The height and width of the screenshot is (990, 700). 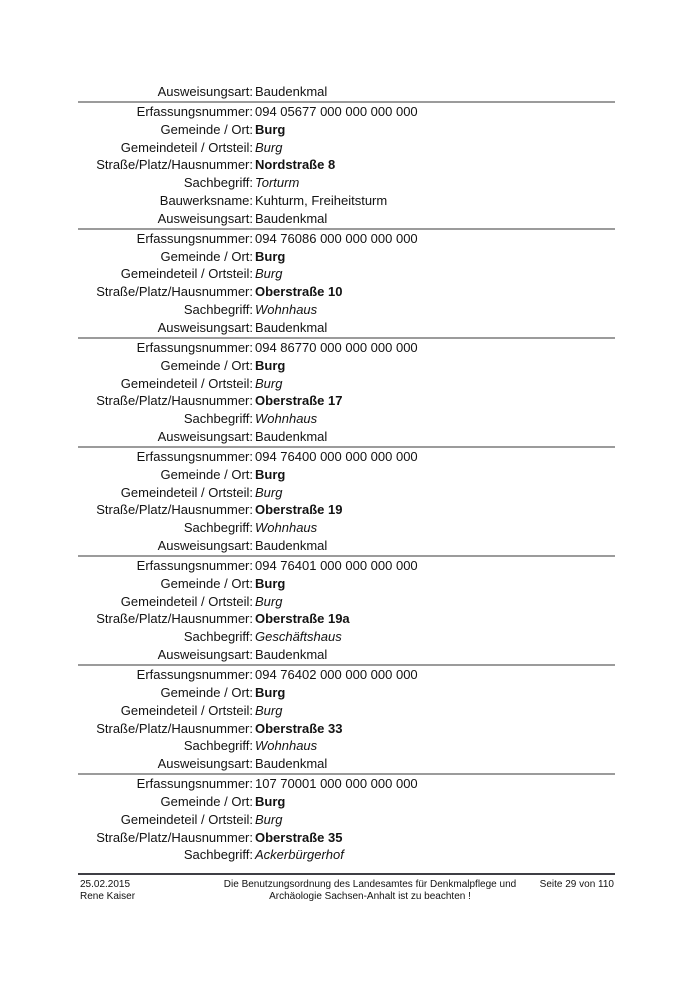 What do you see at coordinates (336, 111) in the screenshot?
I see `field-value: 094 05677 000 000 000 000` at bounding box center [336, 111].